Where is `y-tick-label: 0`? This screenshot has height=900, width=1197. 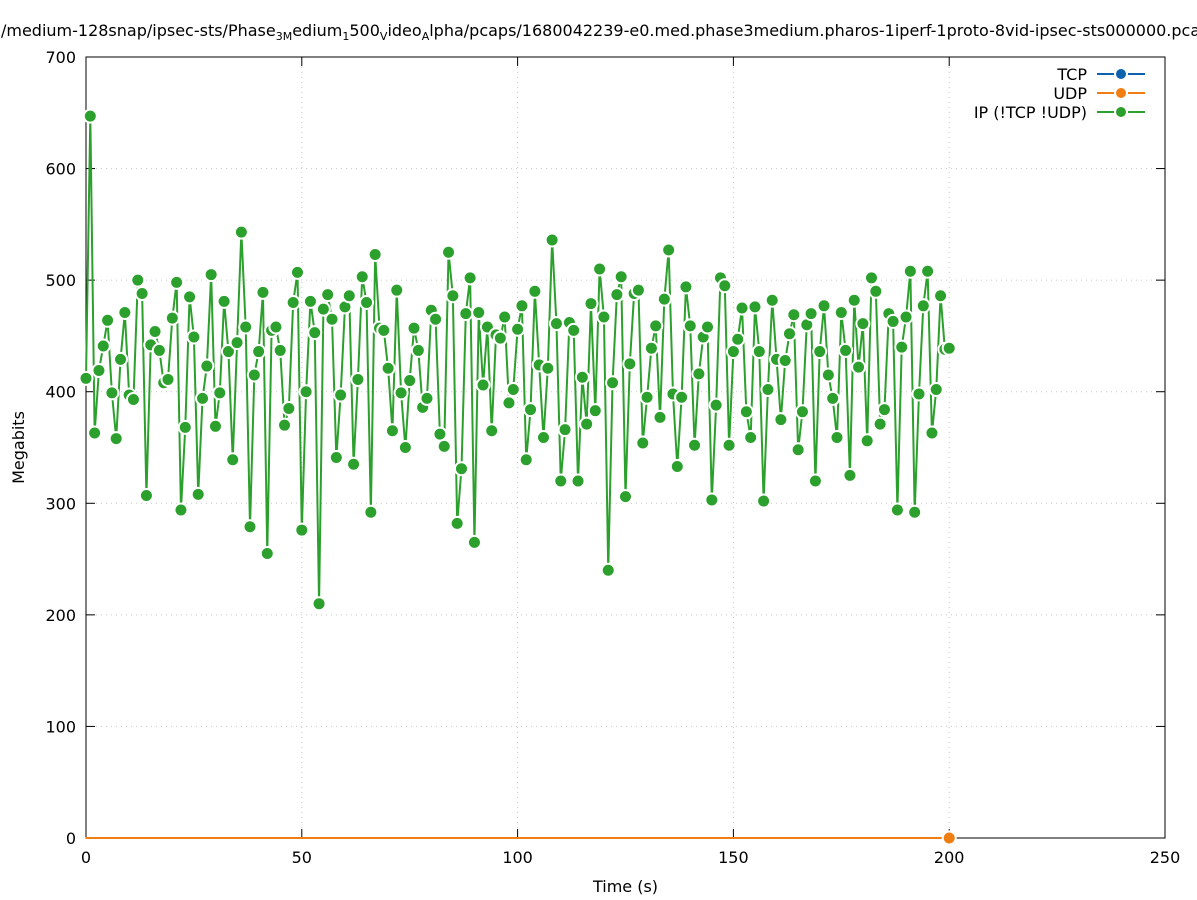 y-tick-label: 0 is located at coordinates (71, 838).